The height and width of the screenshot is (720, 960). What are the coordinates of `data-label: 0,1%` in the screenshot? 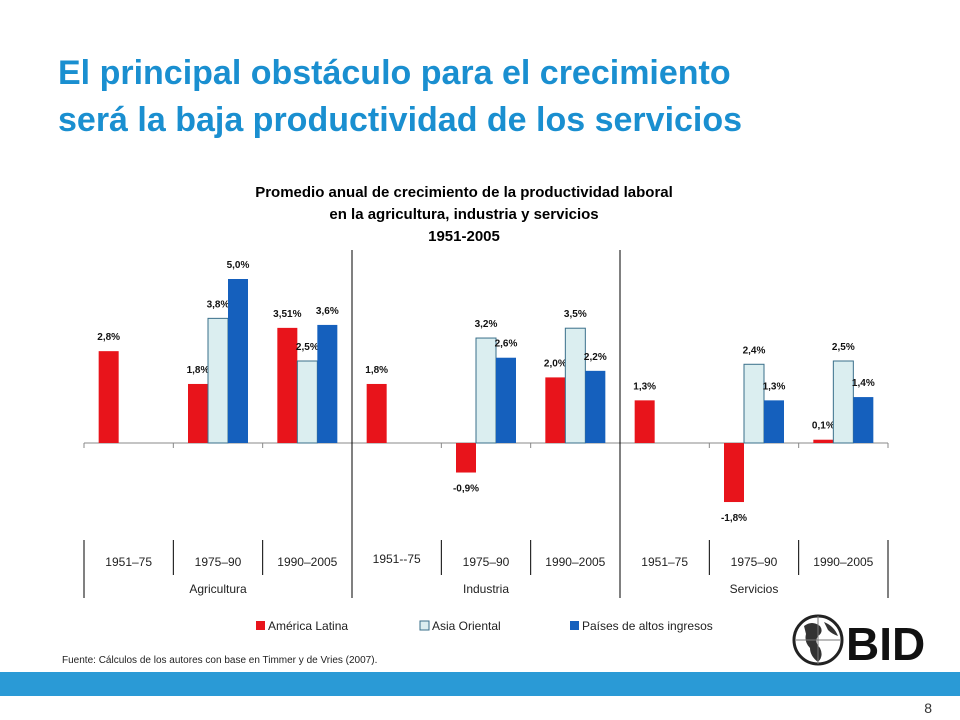 It's located at (823, 426).